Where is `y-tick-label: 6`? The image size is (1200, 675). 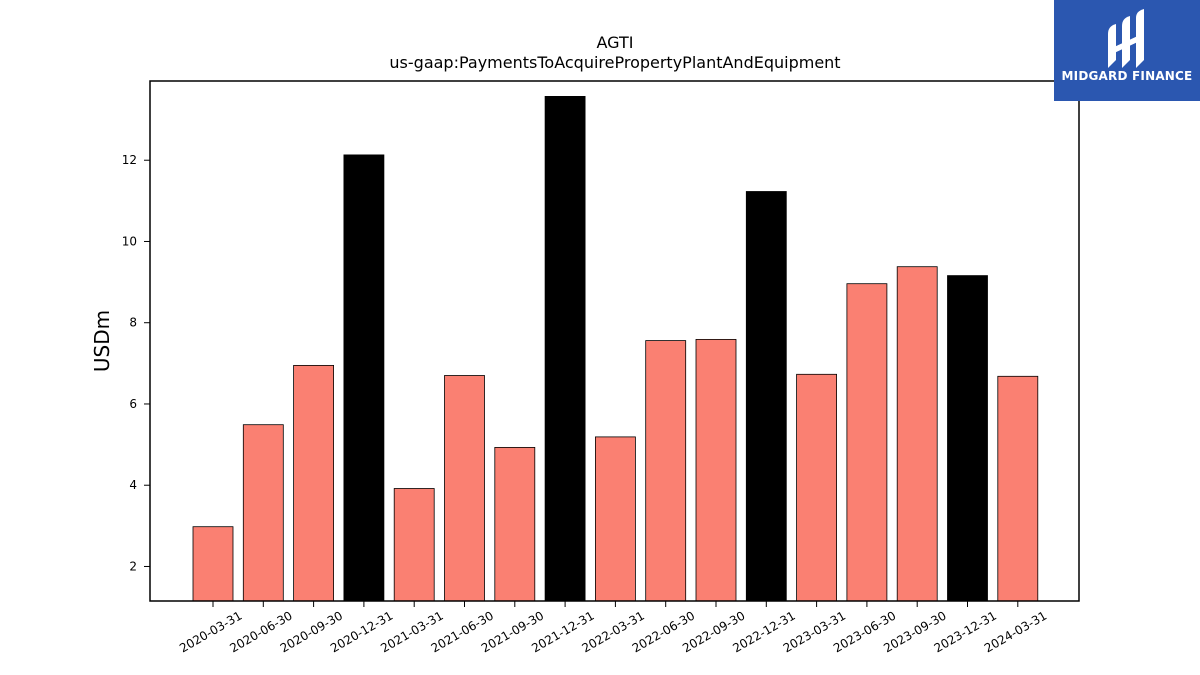
y-tick-label: 6 is located at coordinates (133, 404).